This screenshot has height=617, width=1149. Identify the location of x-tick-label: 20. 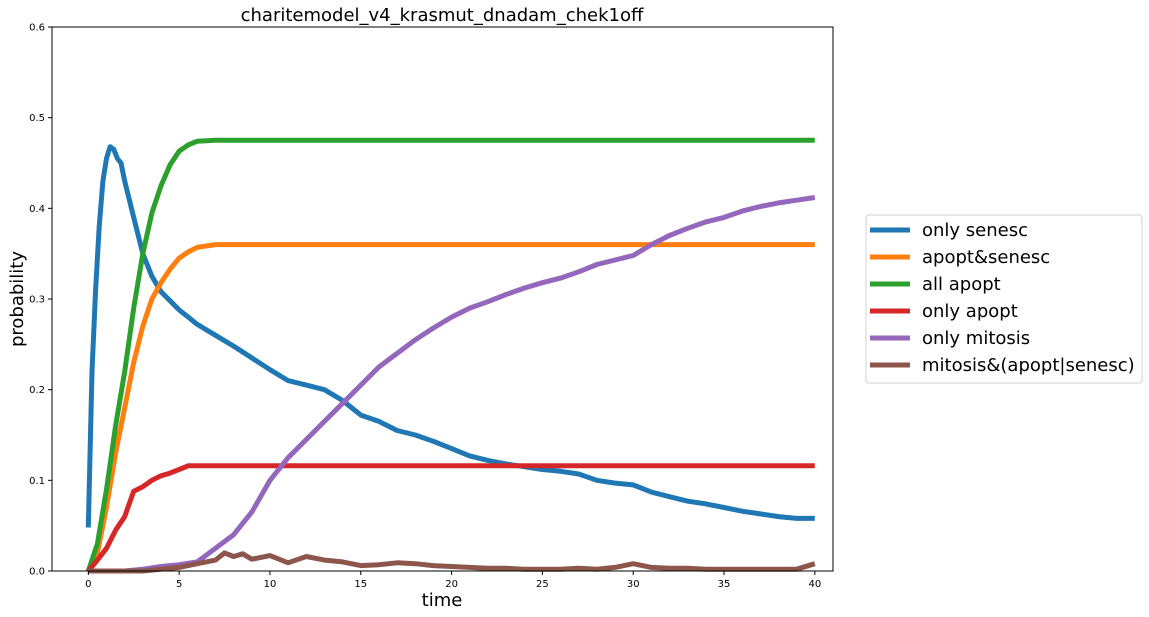
(451, 584).